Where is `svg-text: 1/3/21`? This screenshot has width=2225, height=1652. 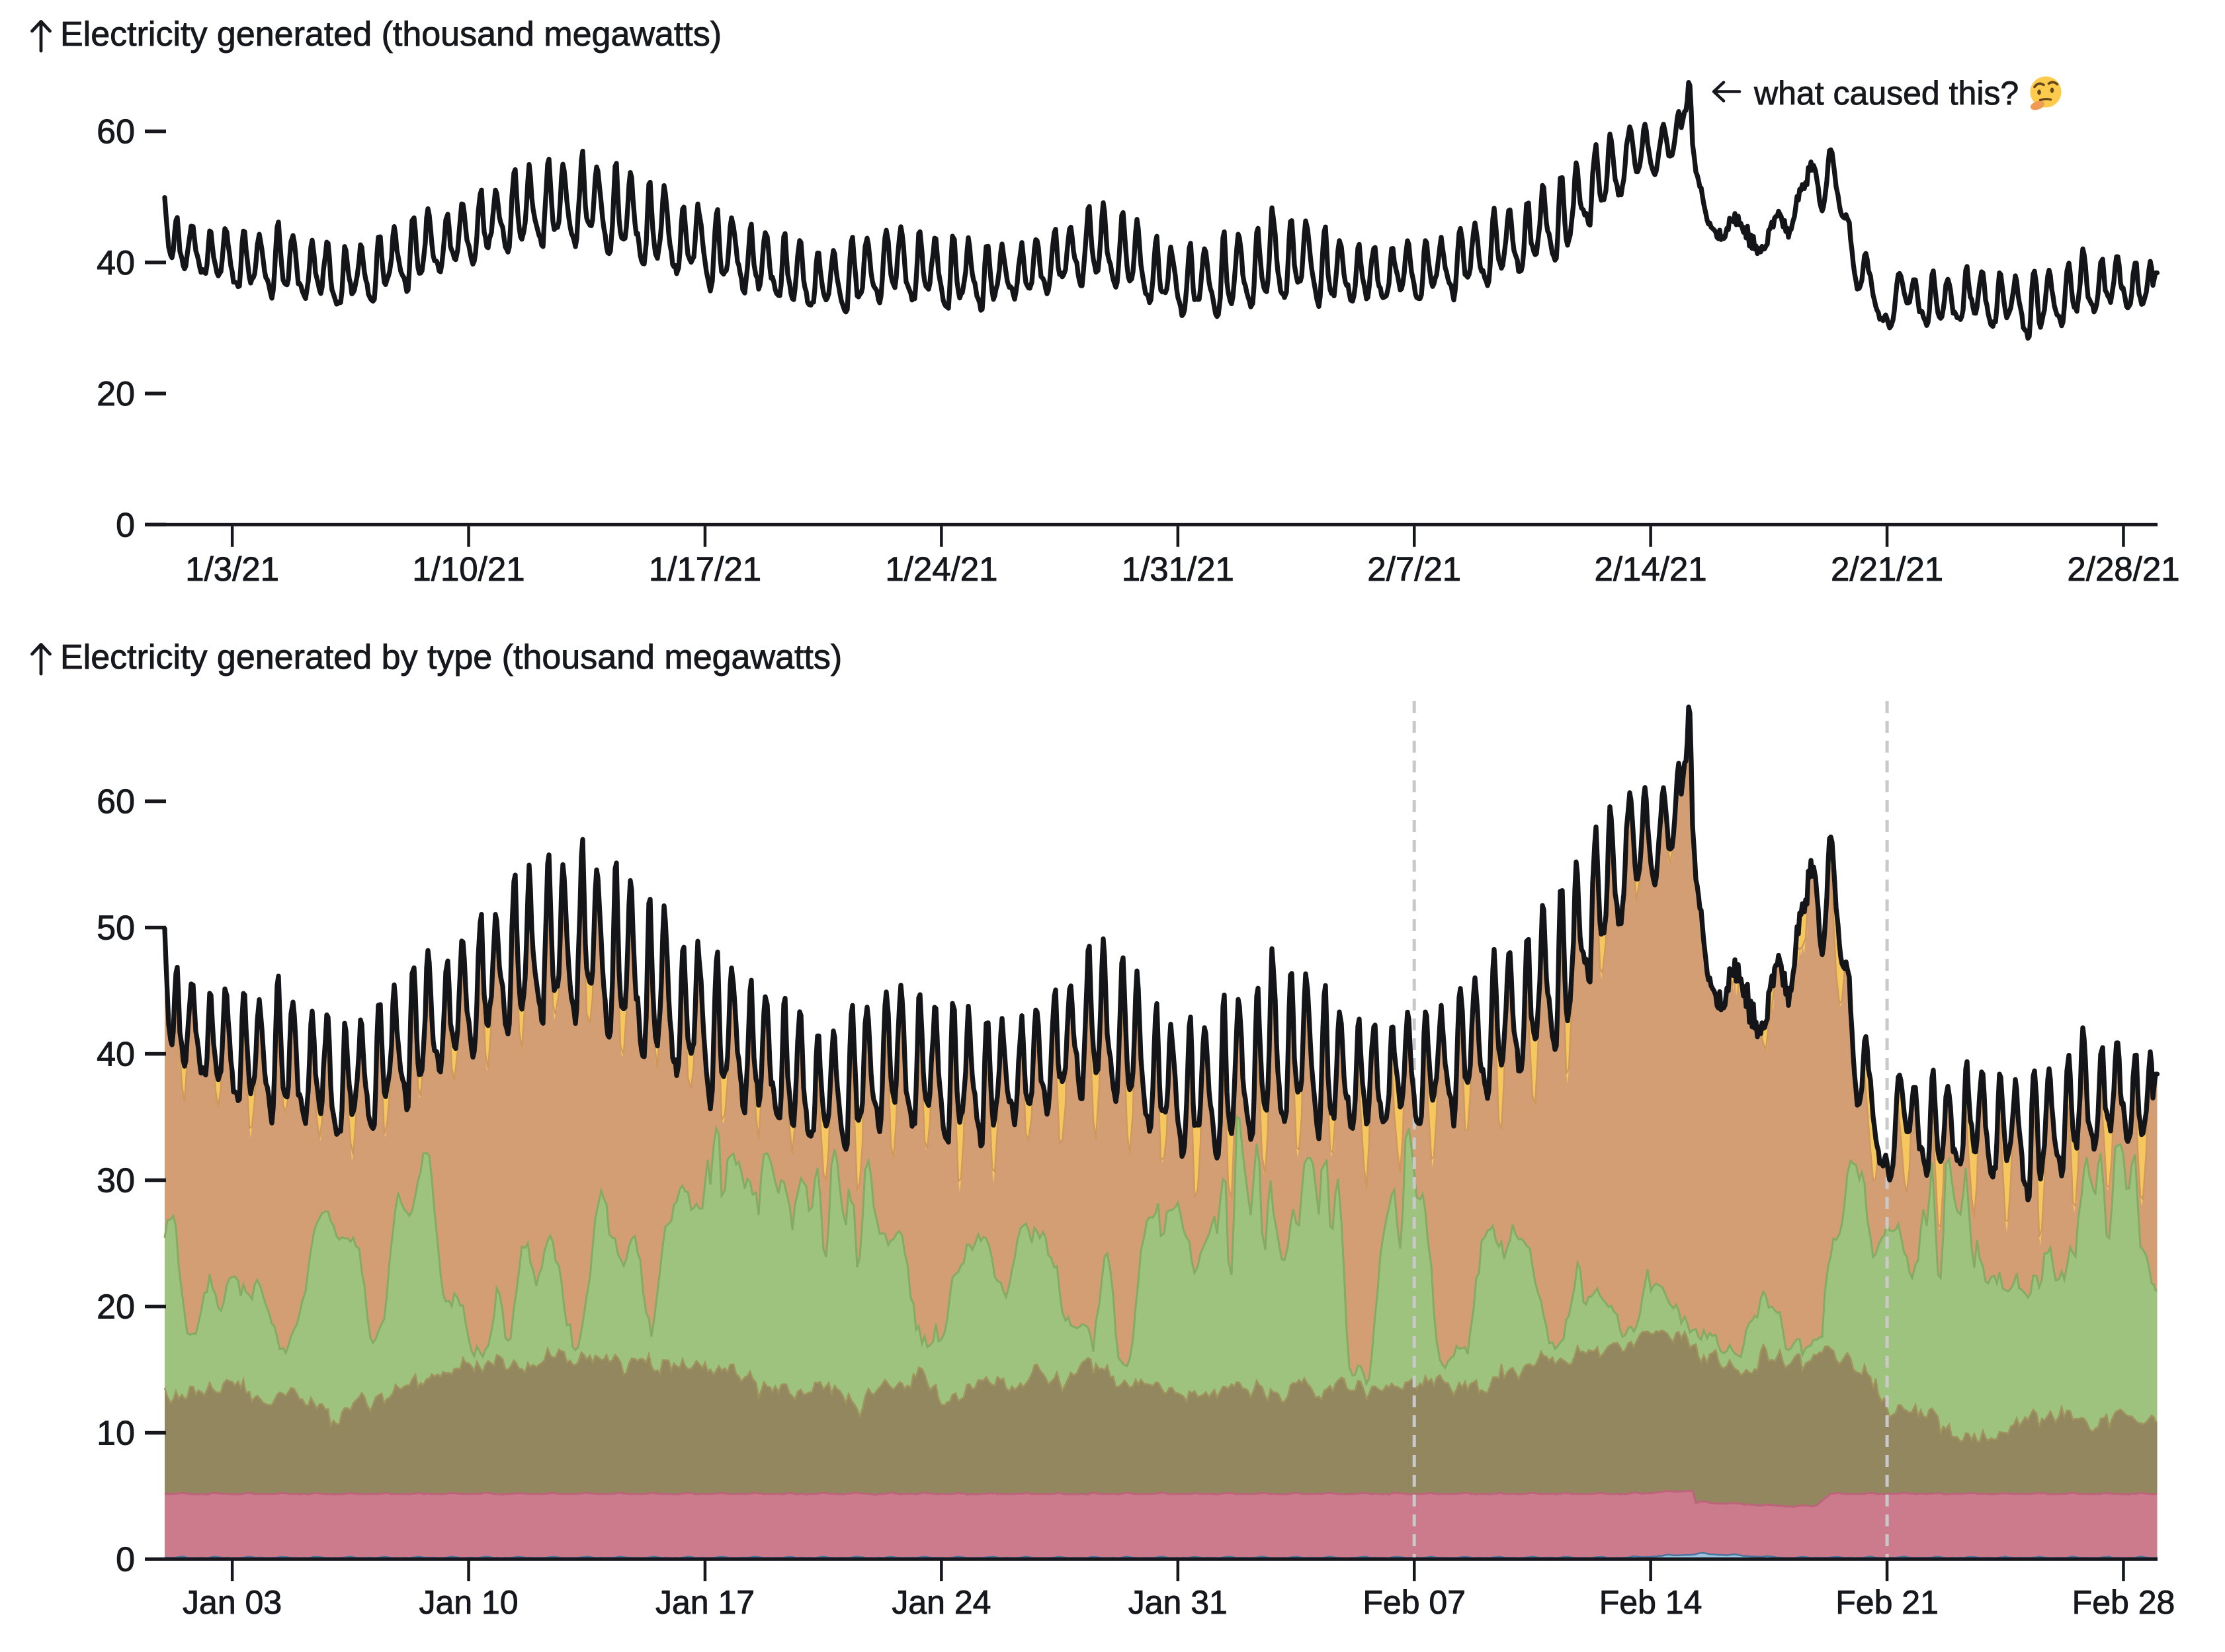
svg-text: 1/3/21 is located at coordinates (232, 569).